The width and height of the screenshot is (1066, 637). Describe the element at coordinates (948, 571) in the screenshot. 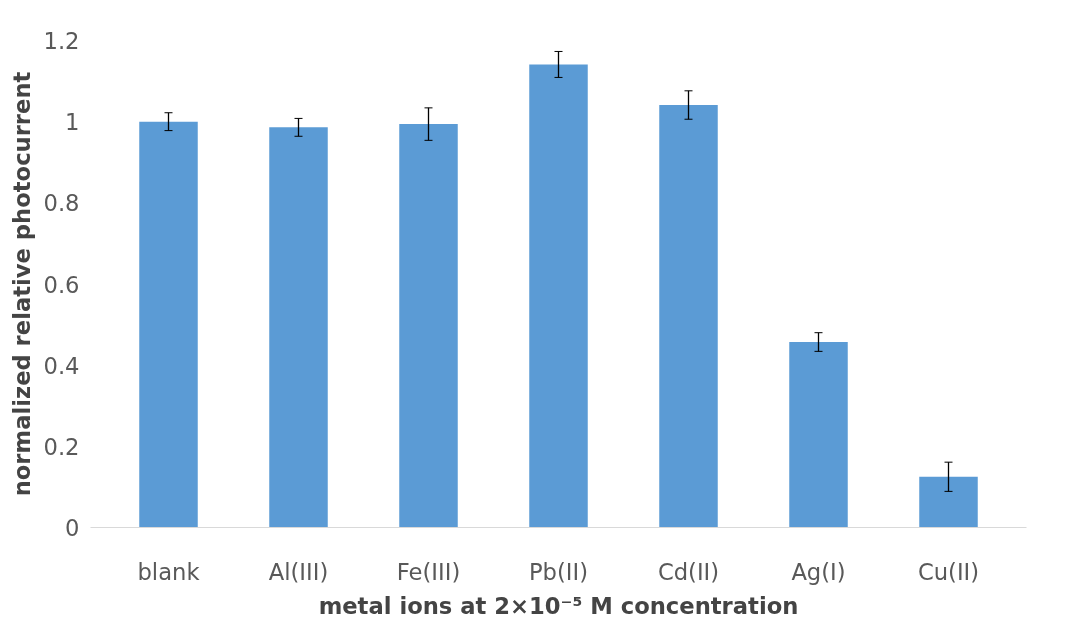

I see `x-tick-label: Cu(II)` at that location.